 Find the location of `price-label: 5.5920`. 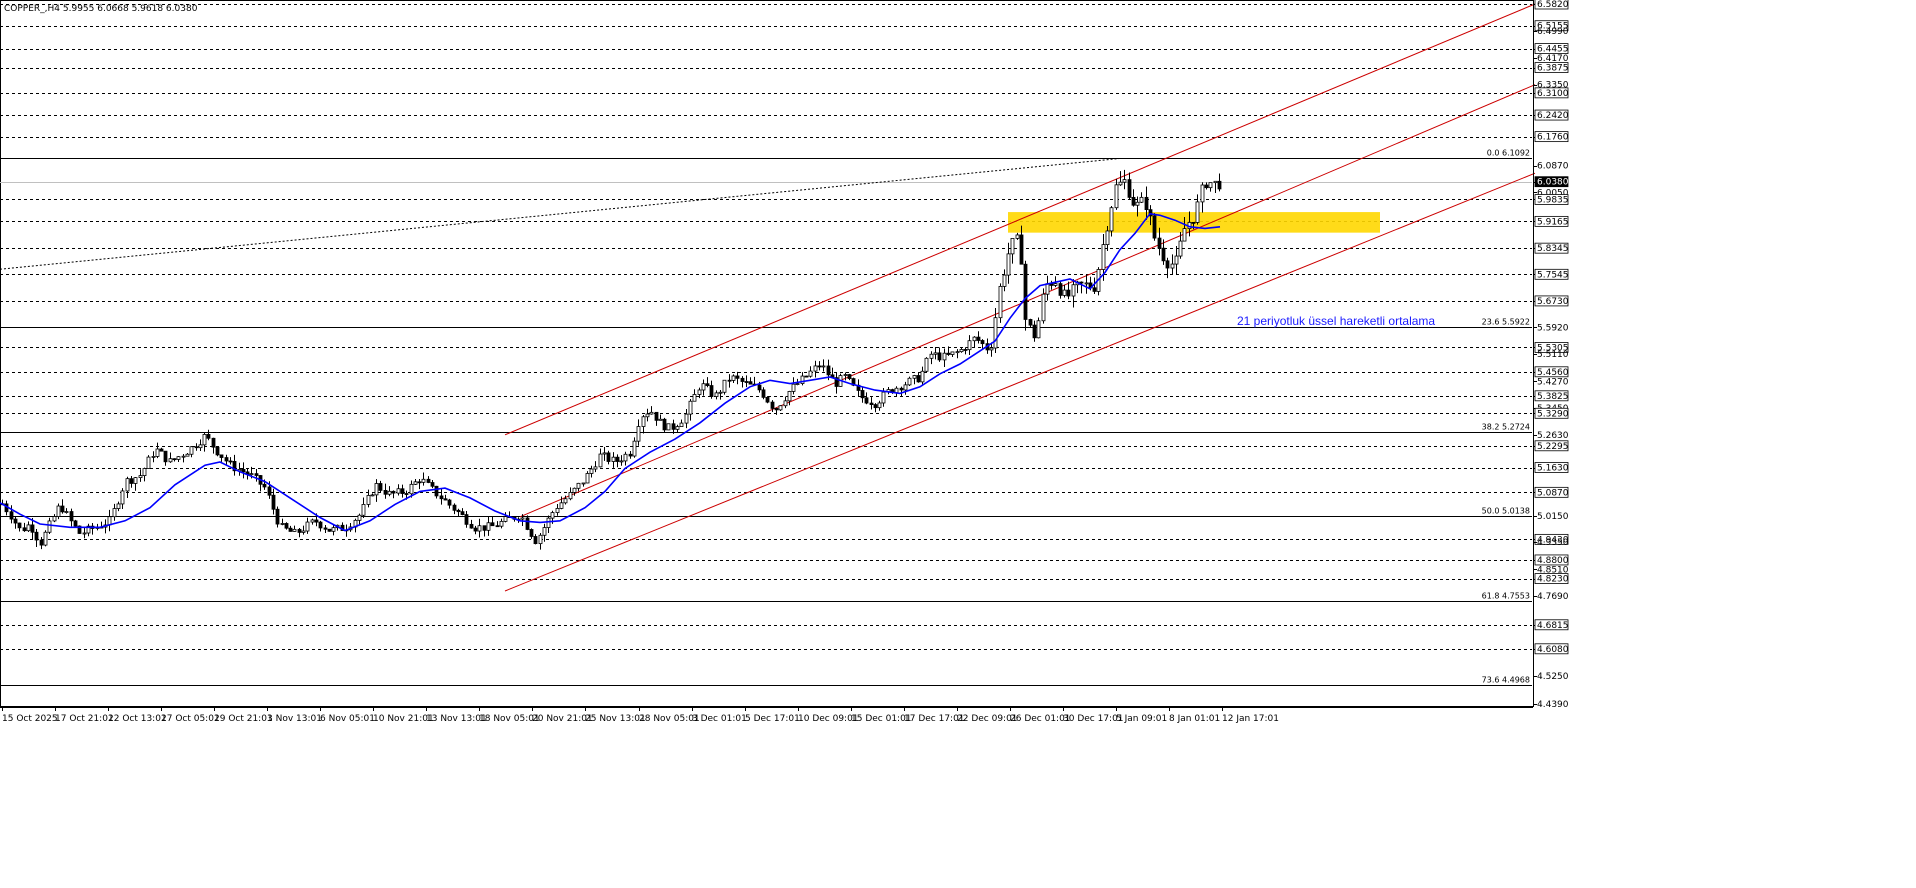

price-label: 5.5920 is located at coordinates (1553, 328).